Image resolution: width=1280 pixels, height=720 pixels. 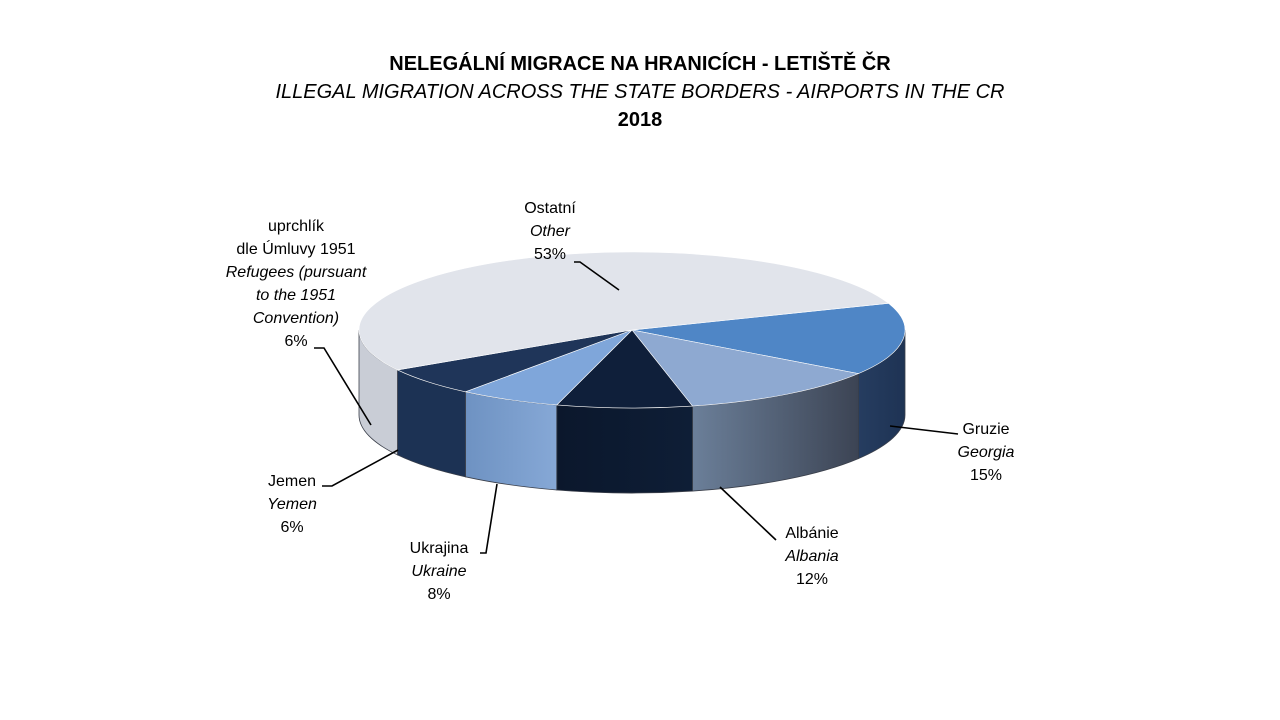 I want to click on pie-slice-other, so click(x=624, y=311).